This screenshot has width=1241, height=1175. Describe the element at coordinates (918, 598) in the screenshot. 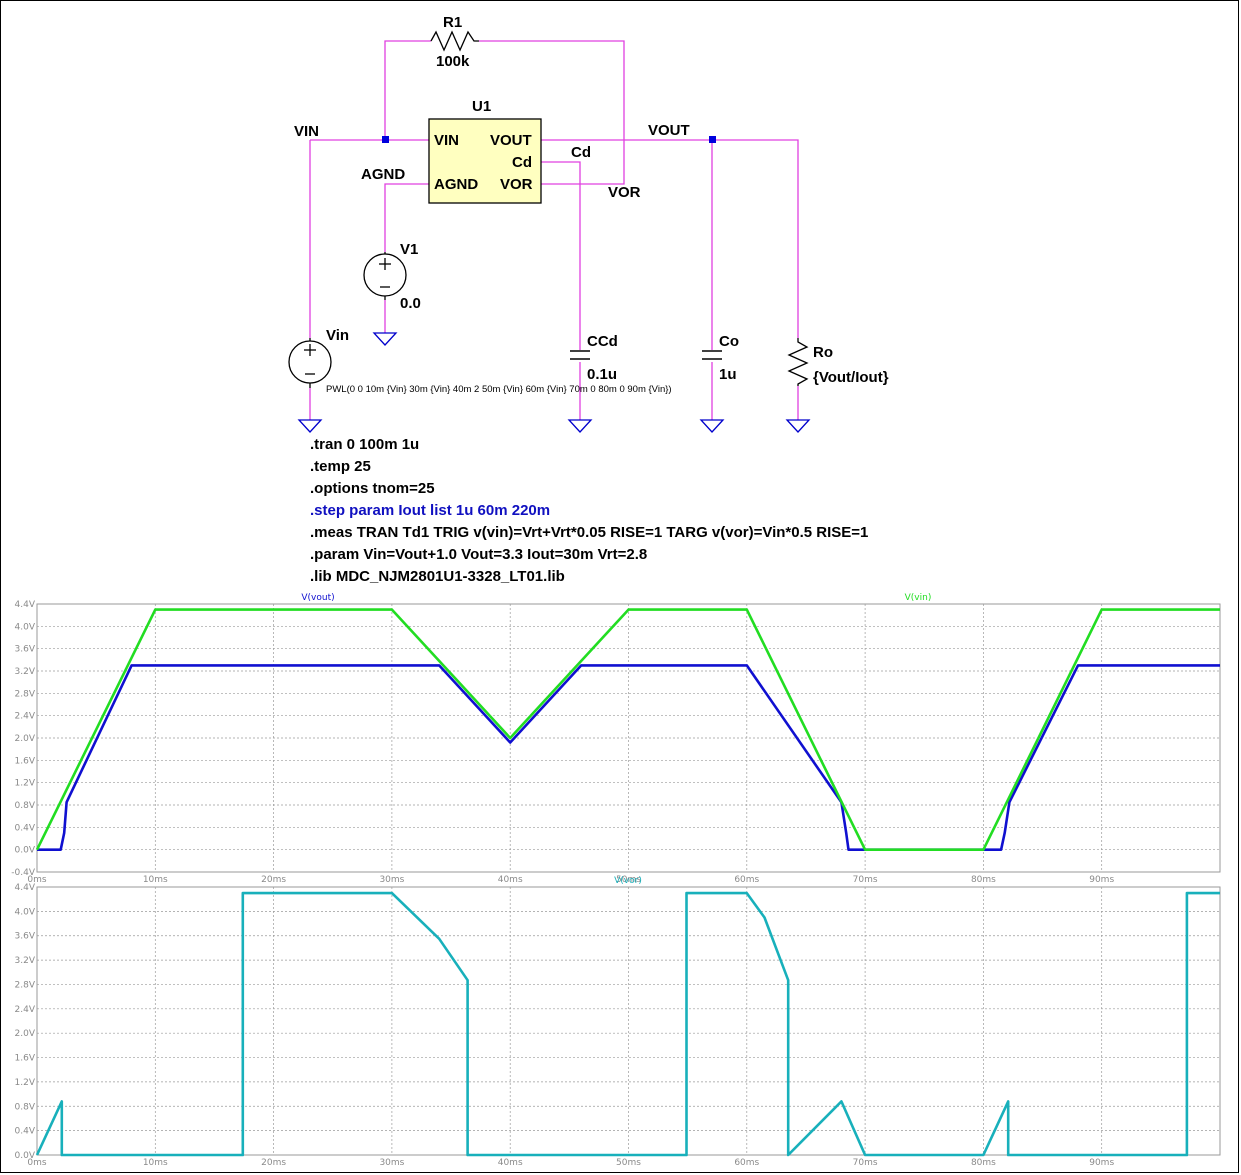

I see `trace-name-label: V(vin)` at that location.